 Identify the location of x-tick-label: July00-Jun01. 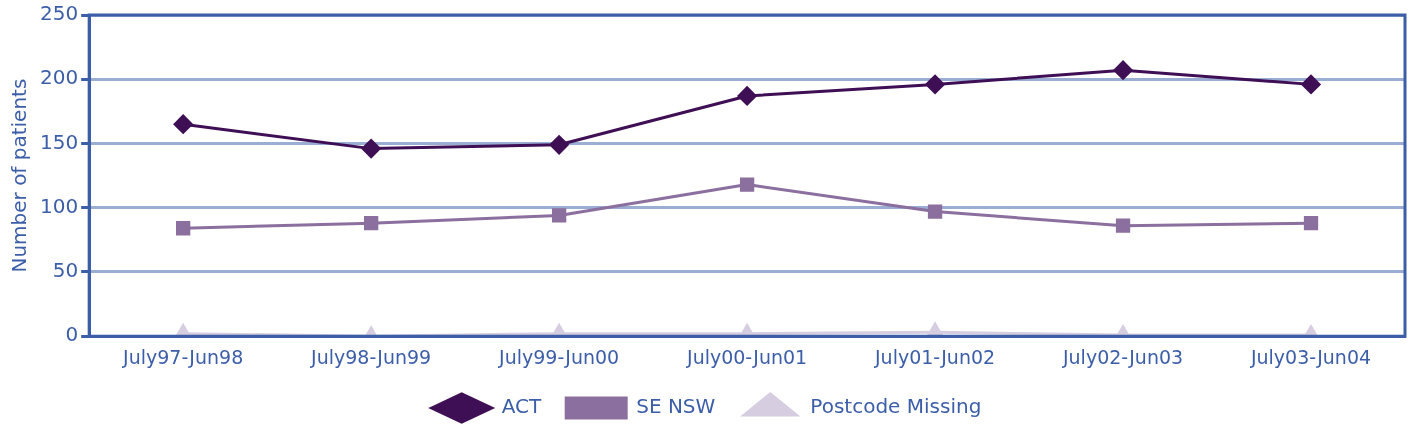
(747, 356).